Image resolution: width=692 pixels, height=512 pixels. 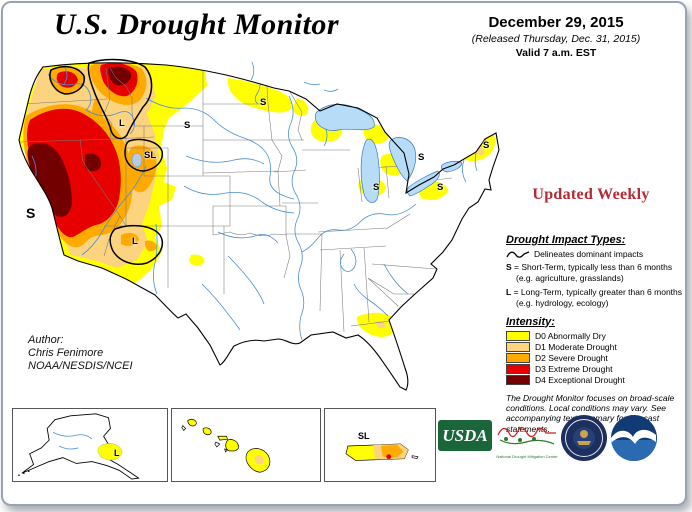 I want to click on ndmc-logo: National Drought Mitigation Center, so click(x=527, y=443).